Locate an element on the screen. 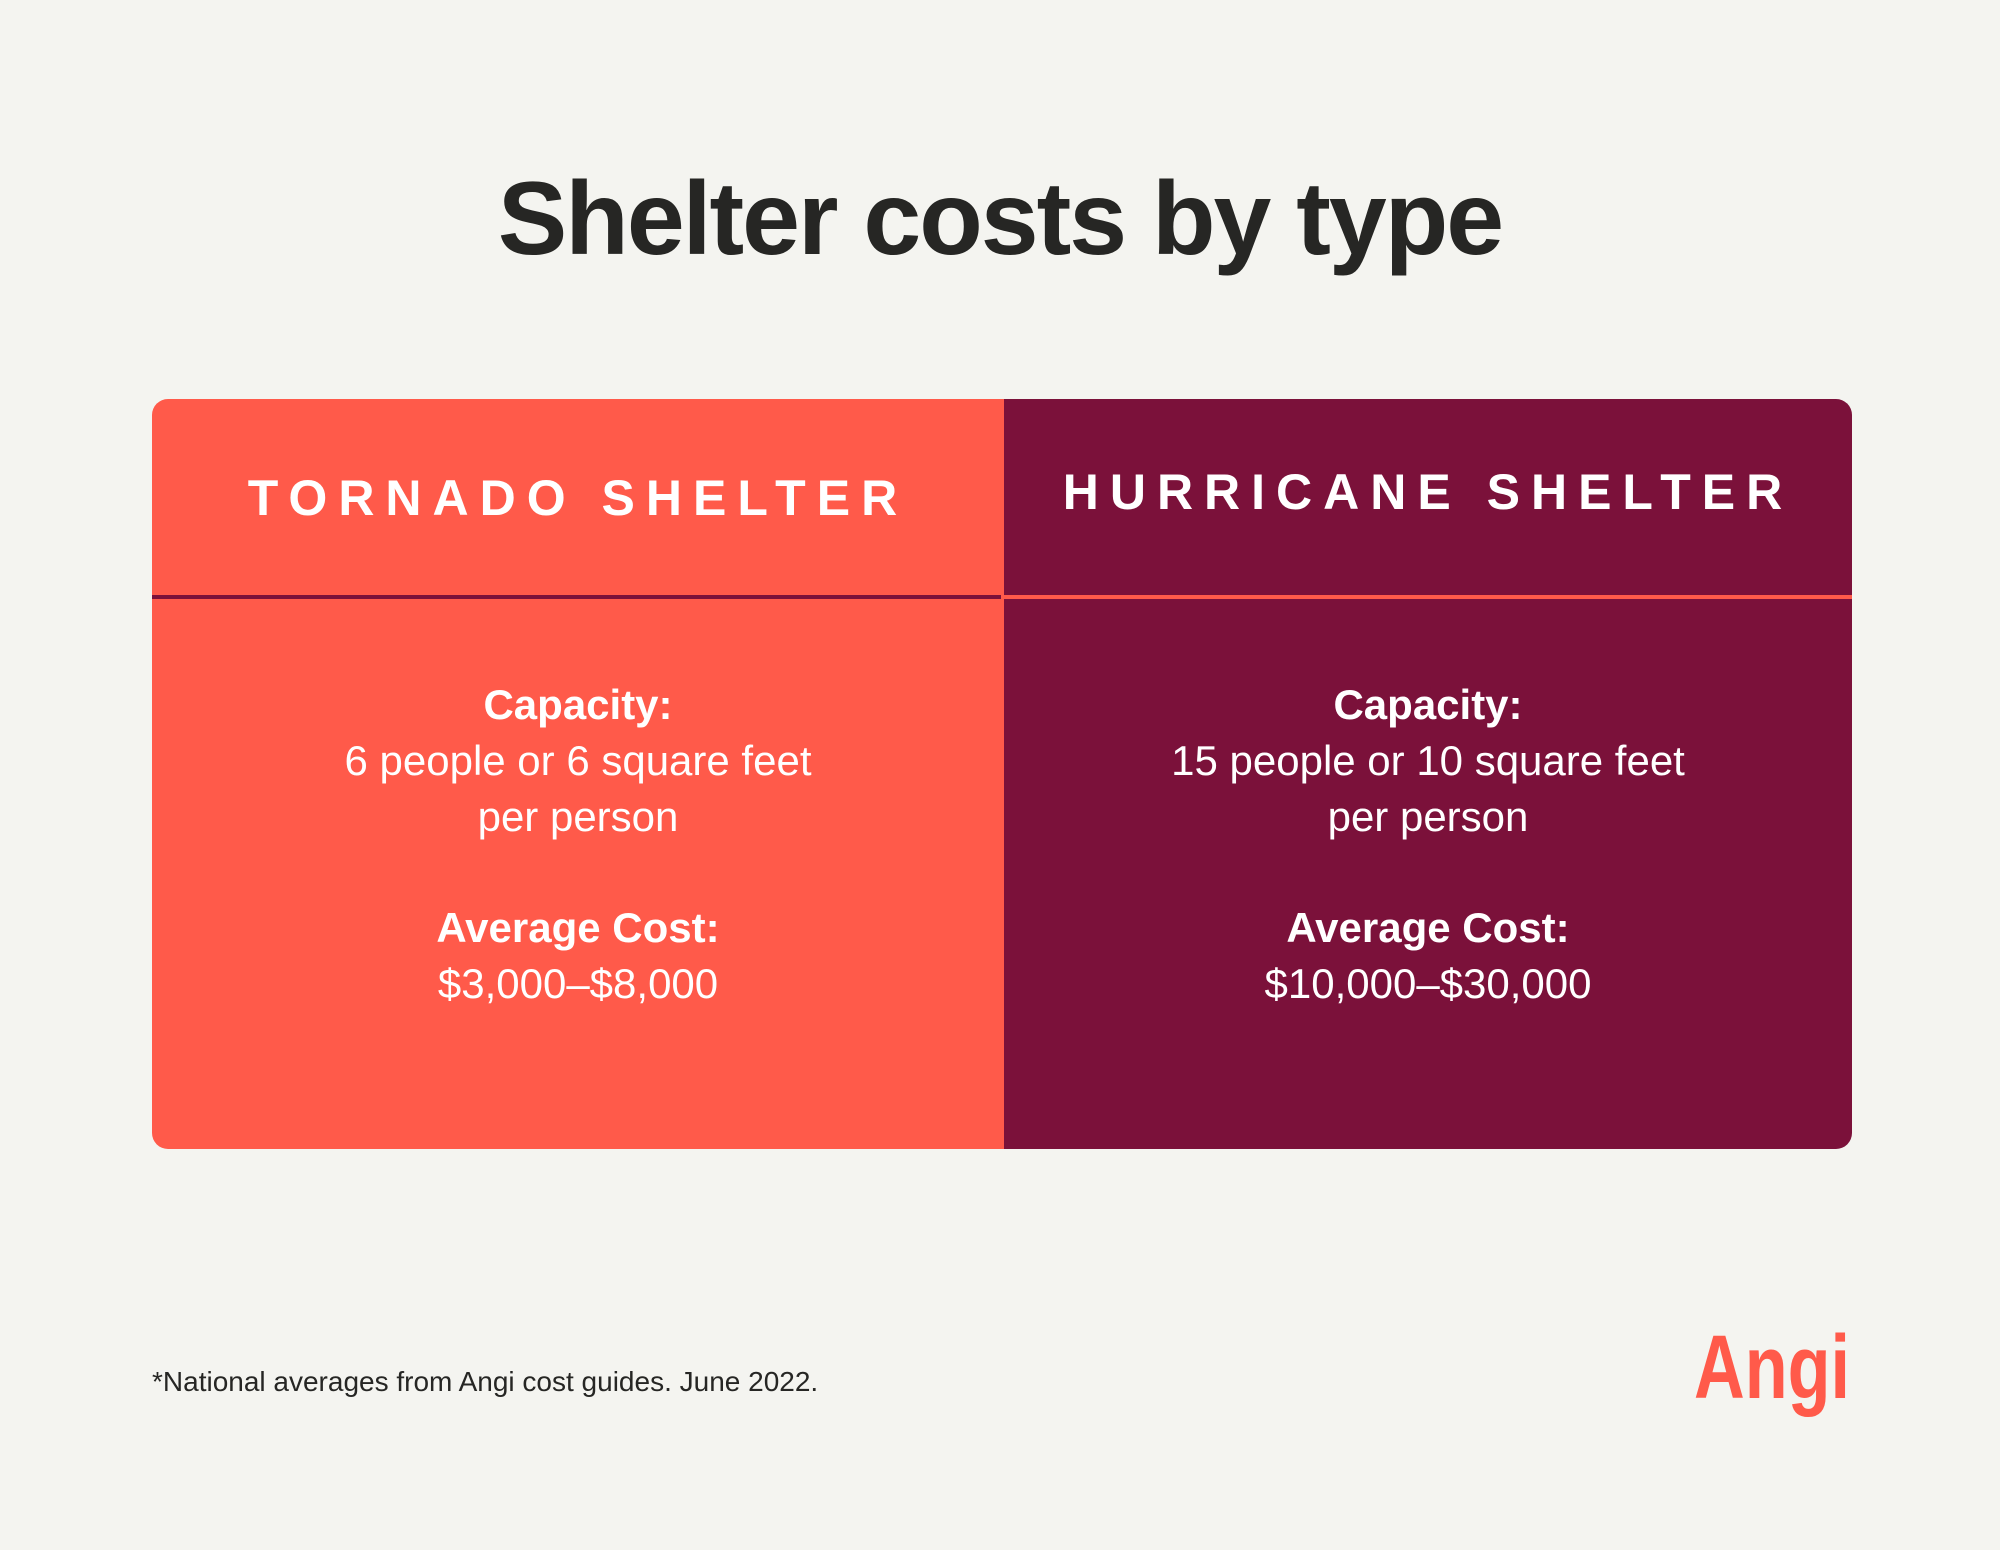 Image resolution: width=2000 pixels, height=1550 pixels. angi-logo: Angi is located at coordinates (1772, 1369).